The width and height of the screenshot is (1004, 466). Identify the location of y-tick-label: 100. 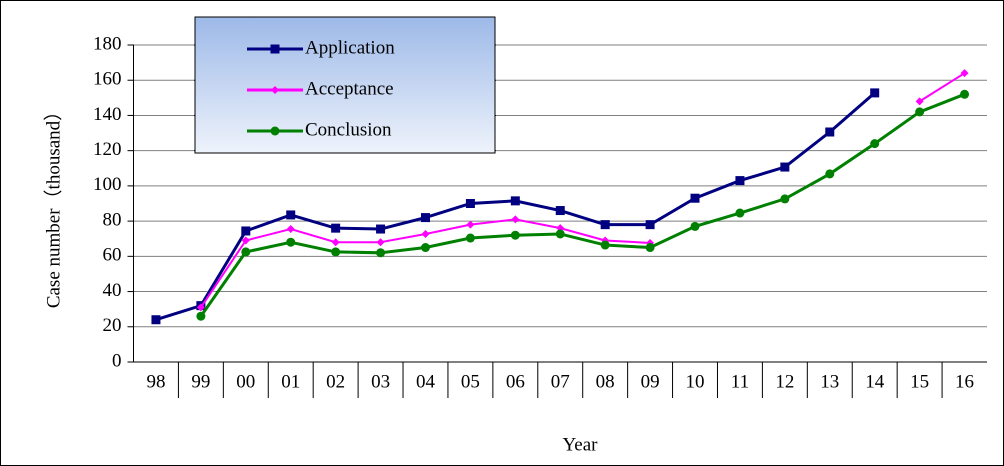
(107, 184).